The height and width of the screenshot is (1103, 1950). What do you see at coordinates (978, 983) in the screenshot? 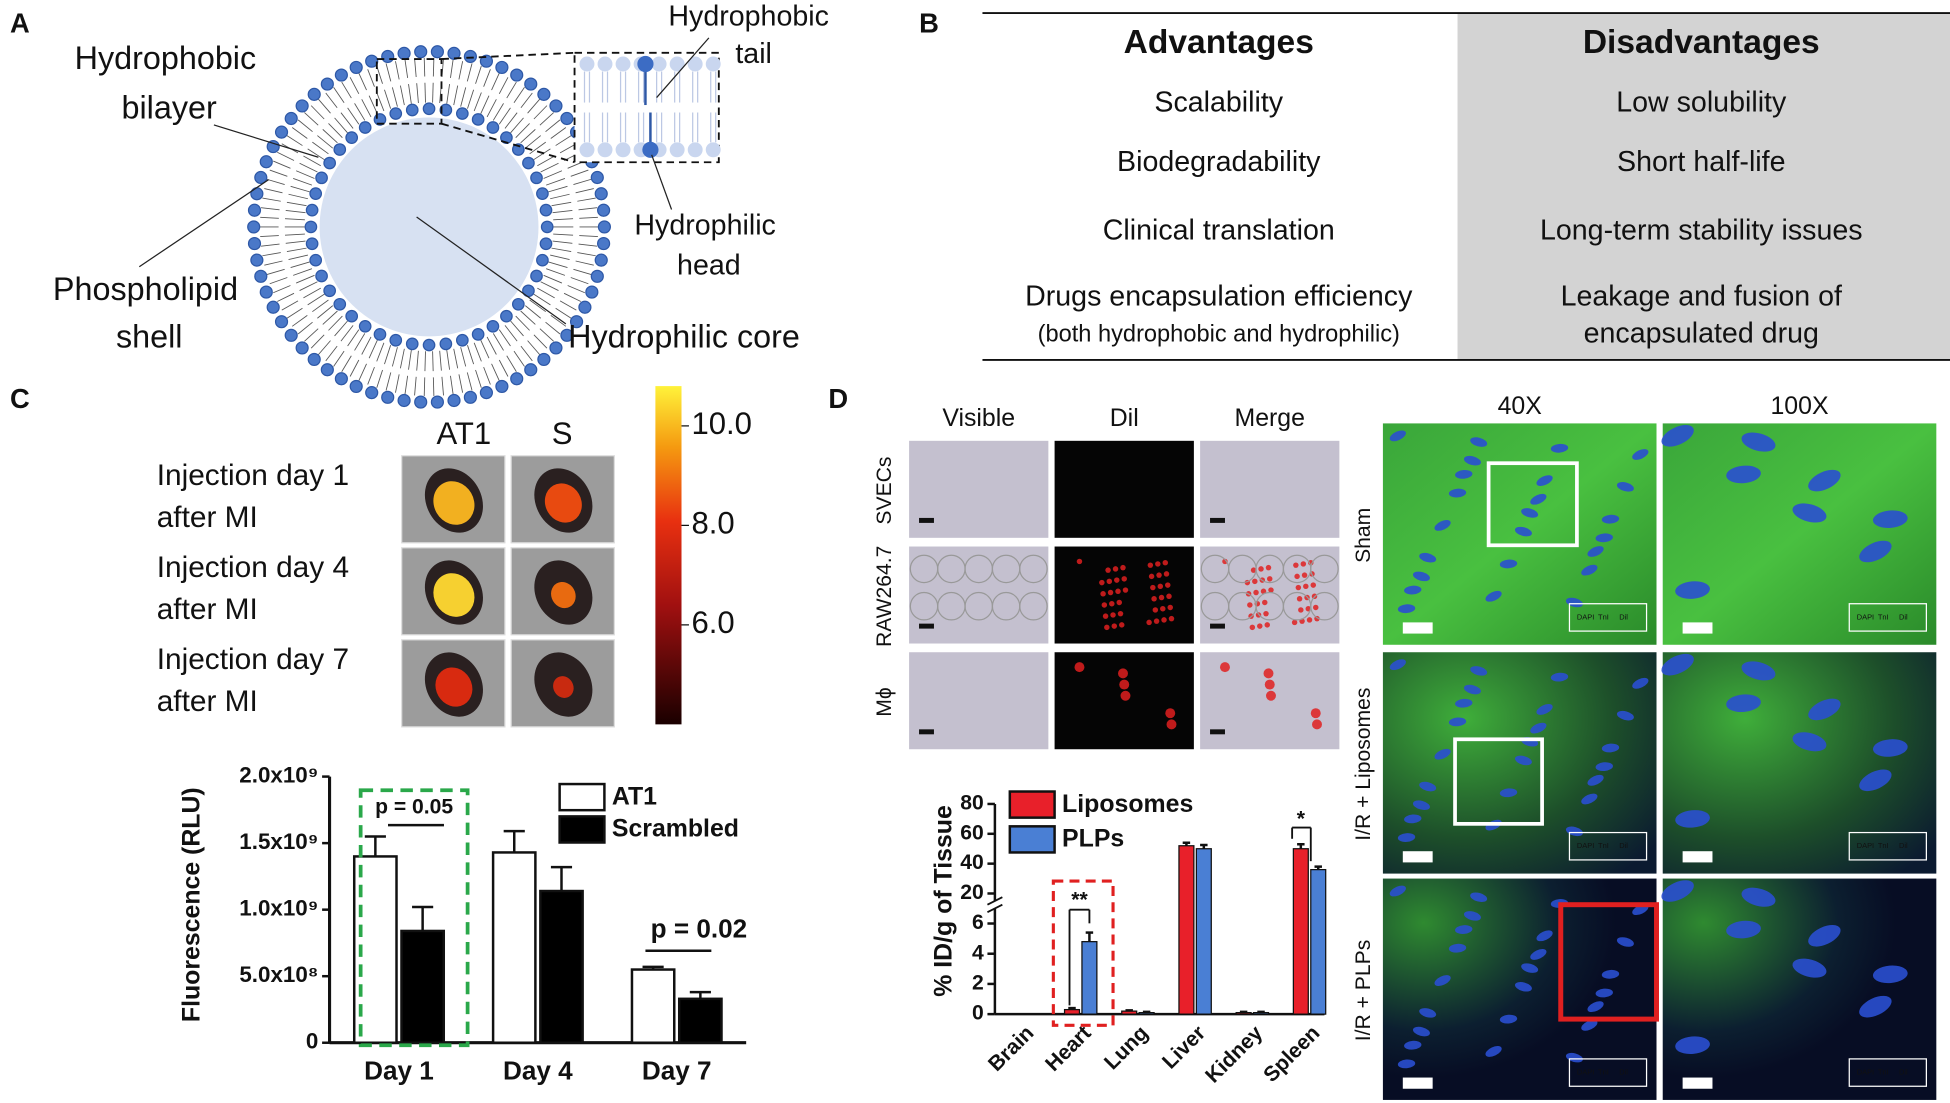
I see `y-tick-label: 2` at bounding box center [978, 983].